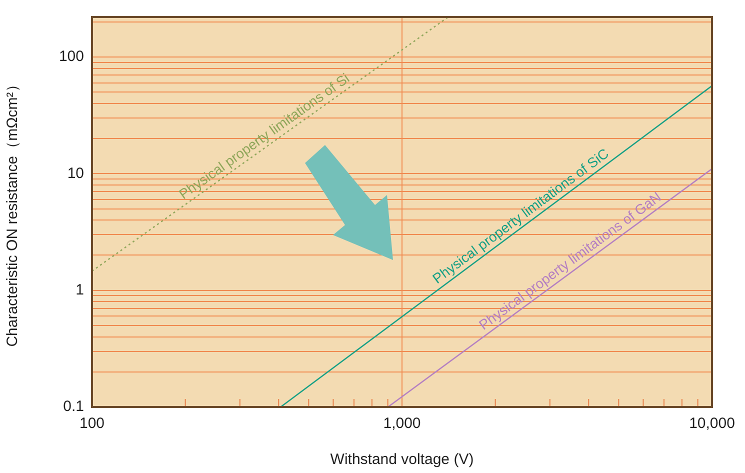 This screenshot has width=745, height=473. Describe the element at coordinates (80, 289) in the screenshot. I see `y-tick-label: 1` at that location.